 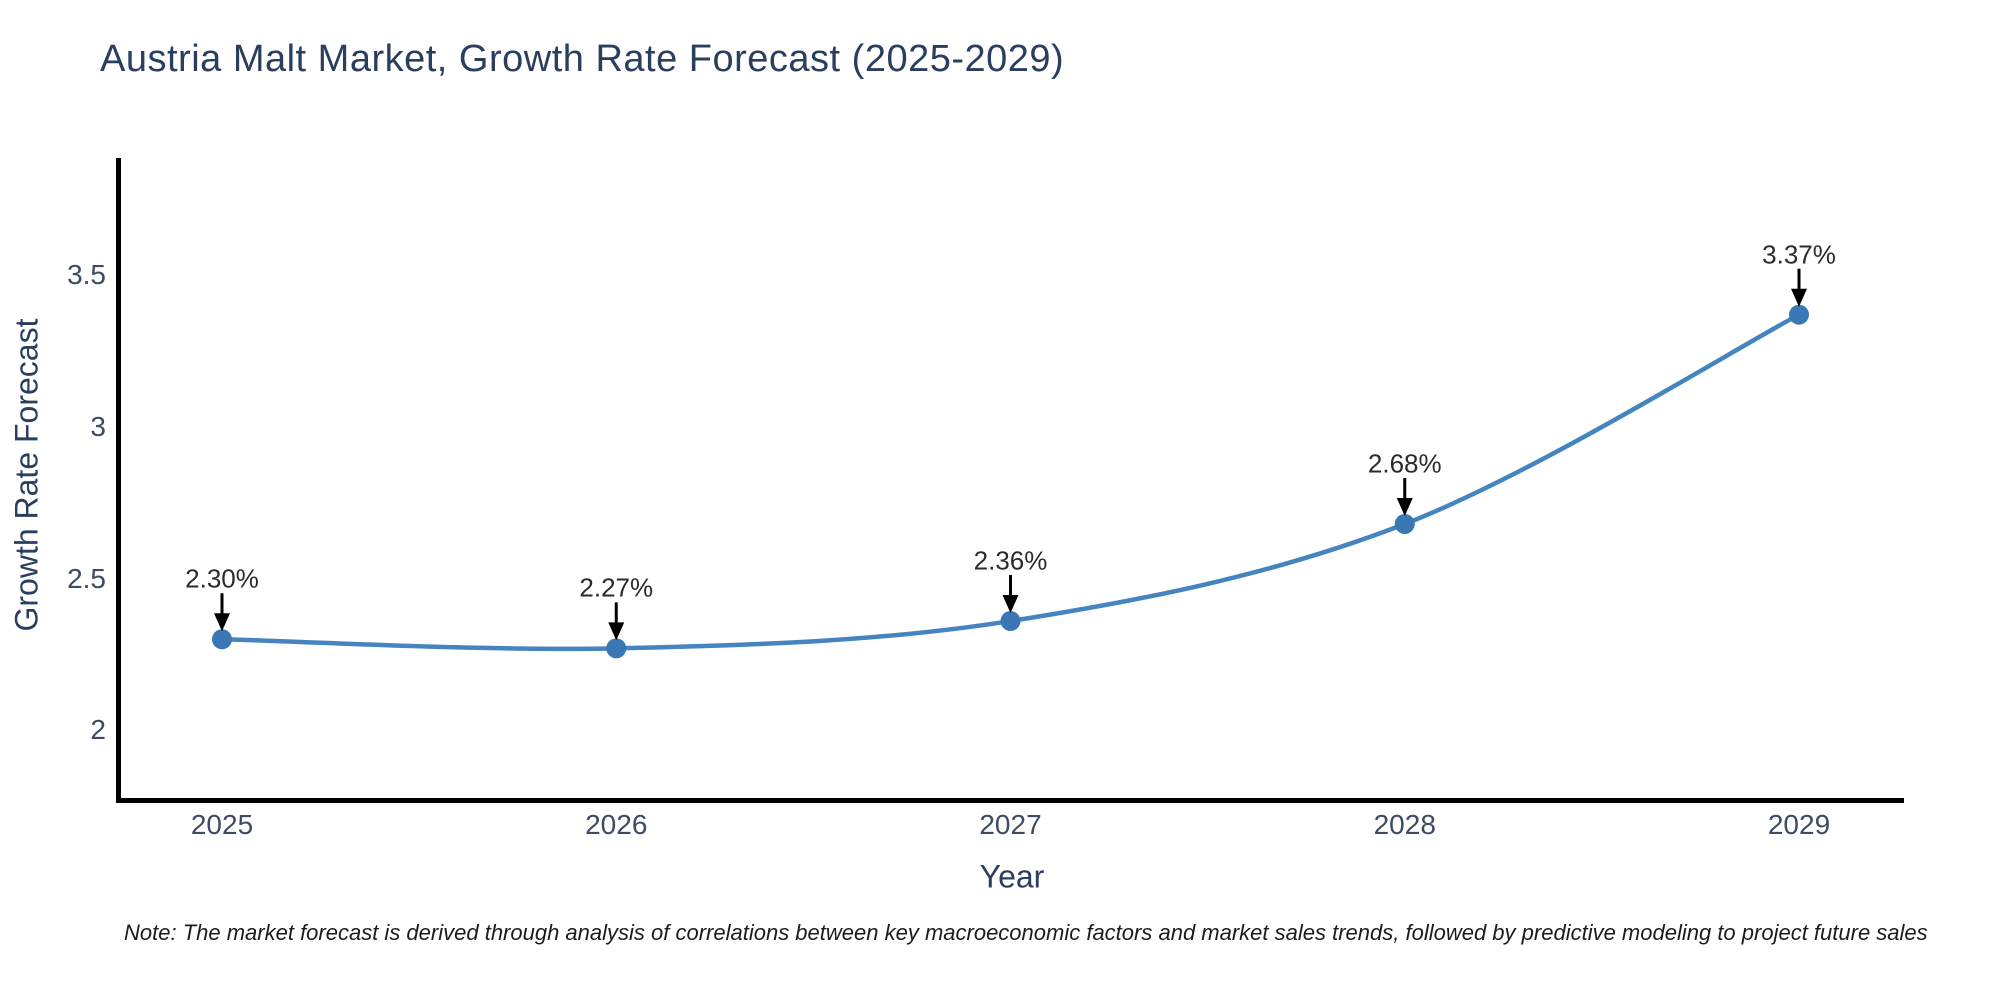 I want to click on y-tick-label: 2, so click(x=98, y=730).